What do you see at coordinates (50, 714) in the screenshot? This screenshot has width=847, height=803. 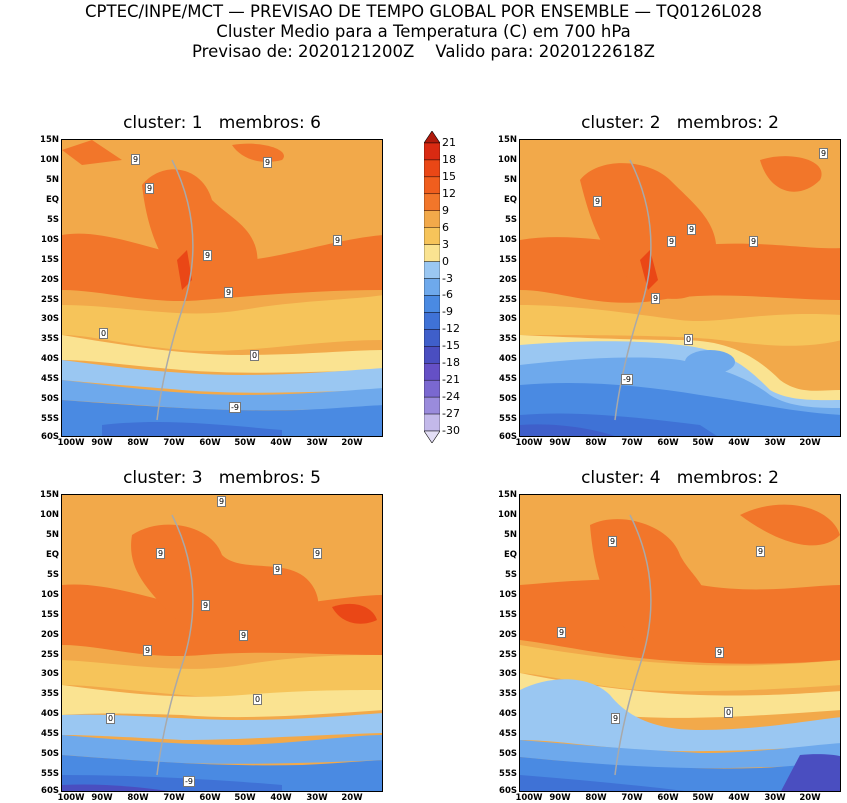 I see `lat-label: 40S` at bounding box center [50, 714].